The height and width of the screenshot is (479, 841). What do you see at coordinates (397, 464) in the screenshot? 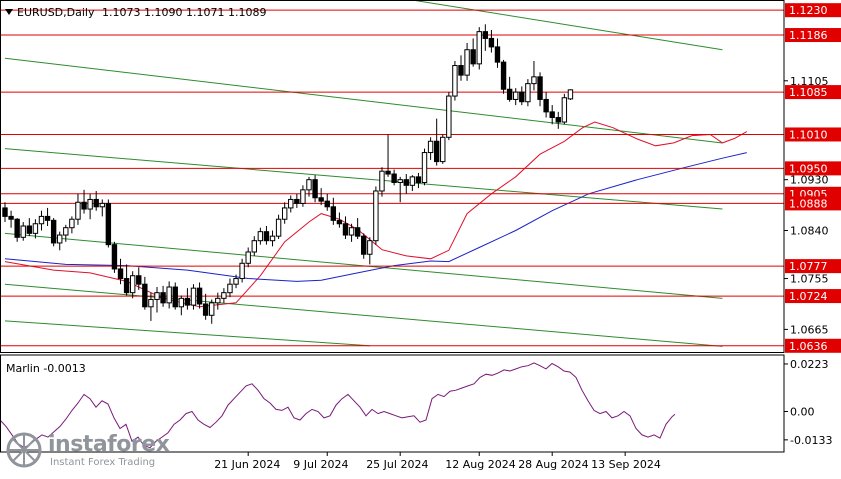
I see `time-tick-label-2: 25 Jul 2024` at bounding box center [397, 464].